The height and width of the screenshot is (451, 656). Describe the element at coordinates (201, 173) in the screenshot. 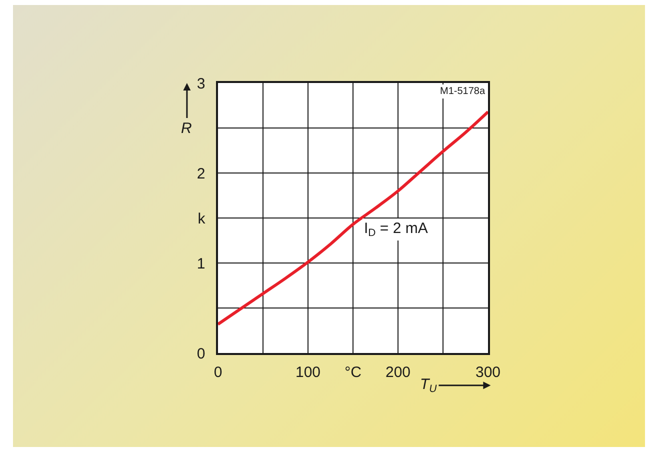

I see `y-tick-label: 2` at that location.